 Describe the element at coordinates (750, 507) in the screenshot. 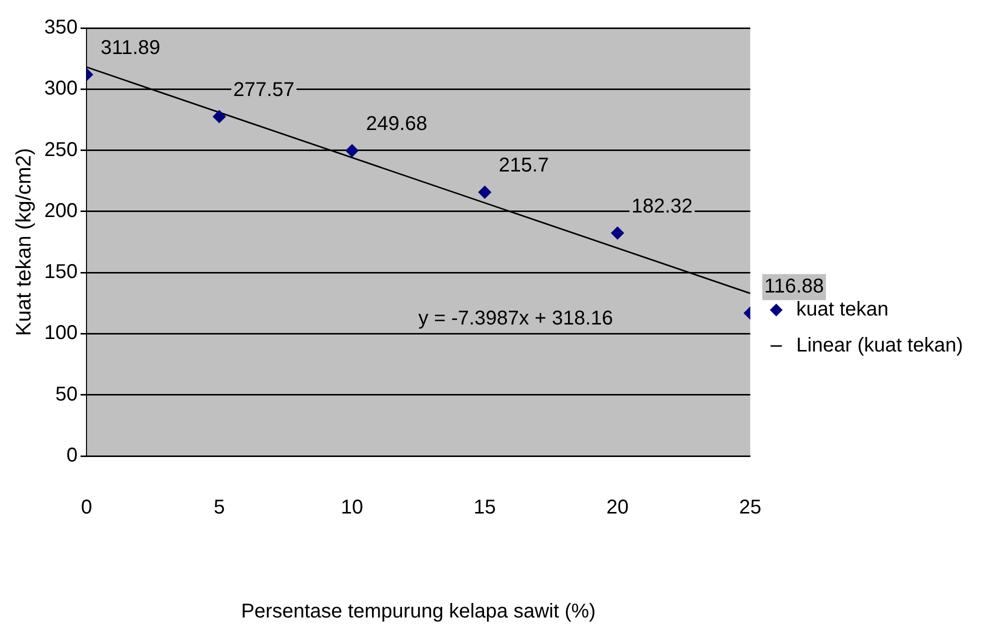

I see `x-tick-label: 25` at that location.